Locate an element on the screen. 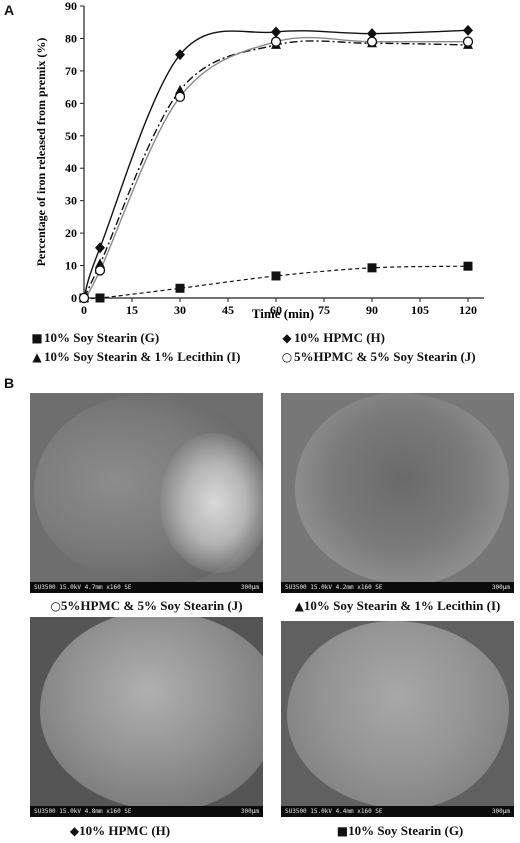 Image resolution: width=520 pixels, height=843 pixels. sem-caption-j: ○5%HPMC & 5% Soy Stearin (J) is located at coordinates (146, 605).